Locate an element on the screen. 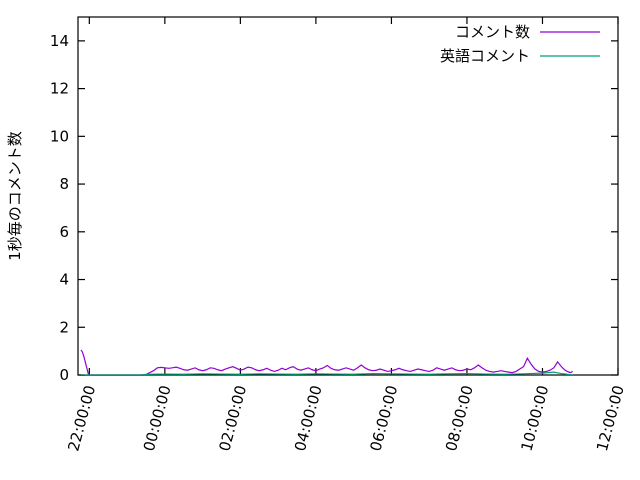 The height and width of the screenshot is (480, 640). series-lines is located at coordinates (327, 362).